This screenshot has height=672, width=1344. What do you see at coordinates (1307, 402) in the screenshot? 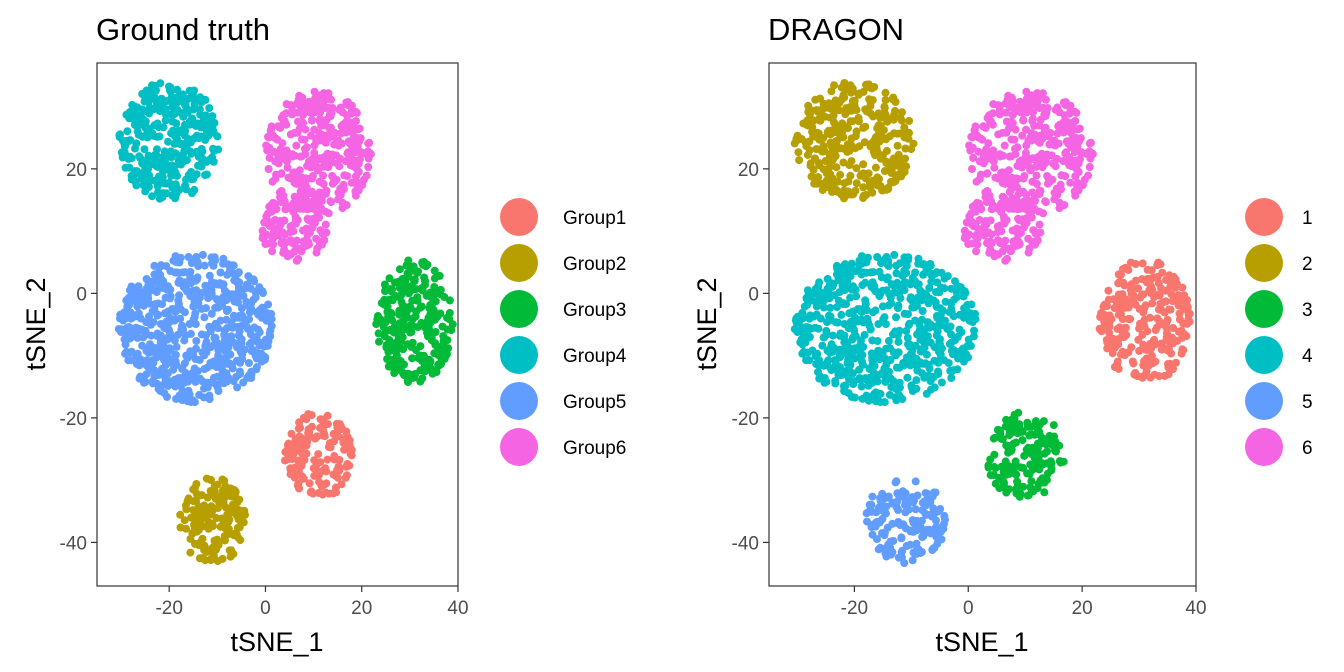
I see `legend-label: 5` at bounding box center [1307, 402].